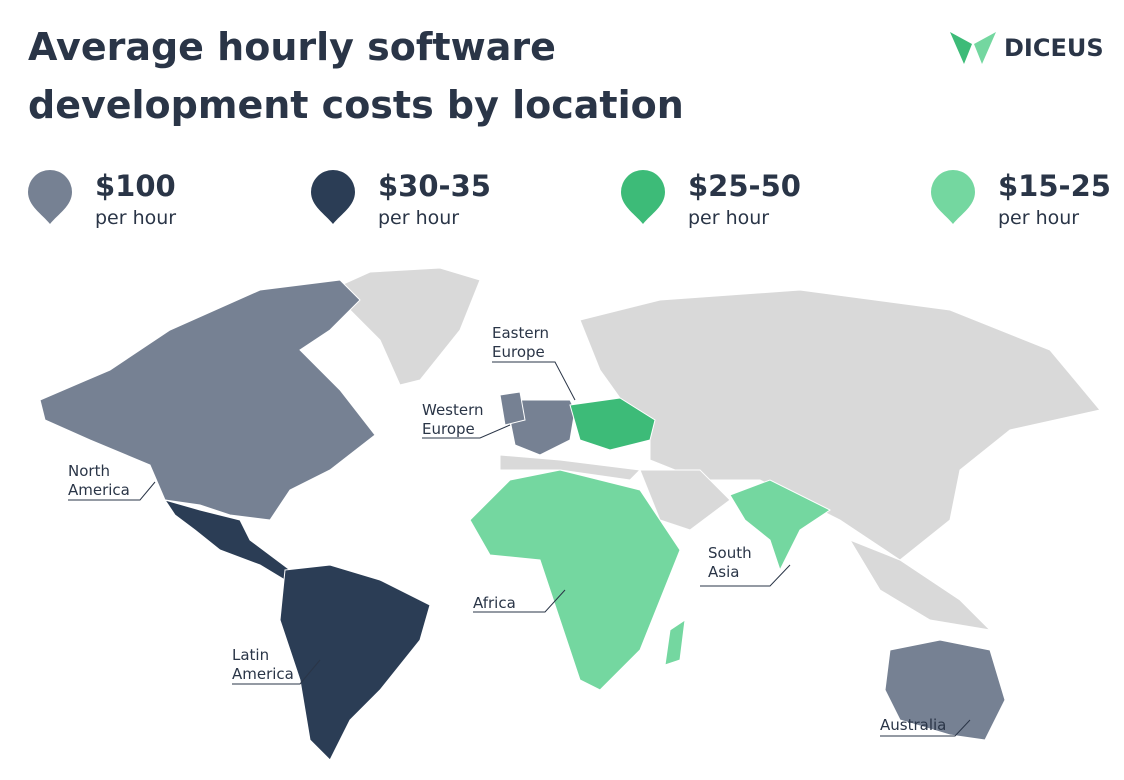 The image size is (1124, 780). What do you see at coordinates (453, 410) in the screenshot?
I see `region-label: Western` at bounding box center [453, 410].